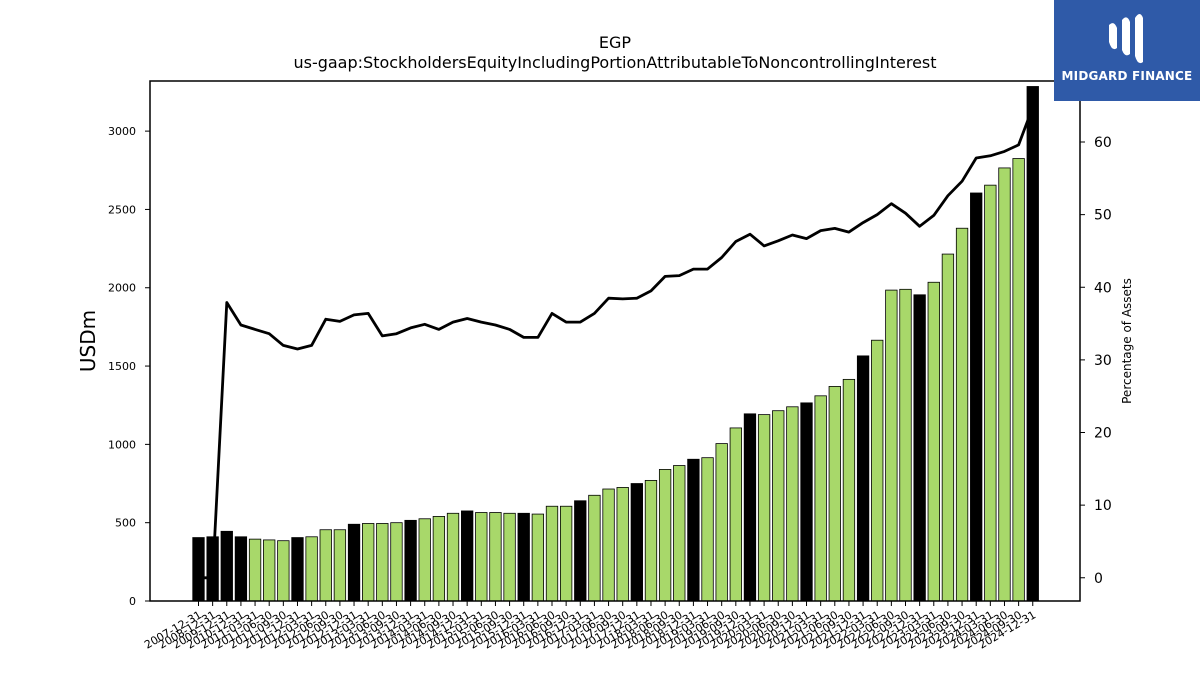 This screenshot has width=1200, height=675. Describe the element at coordinates (1103, 216) in the screenshot. I see `y2-tick-label: 50` at that location.